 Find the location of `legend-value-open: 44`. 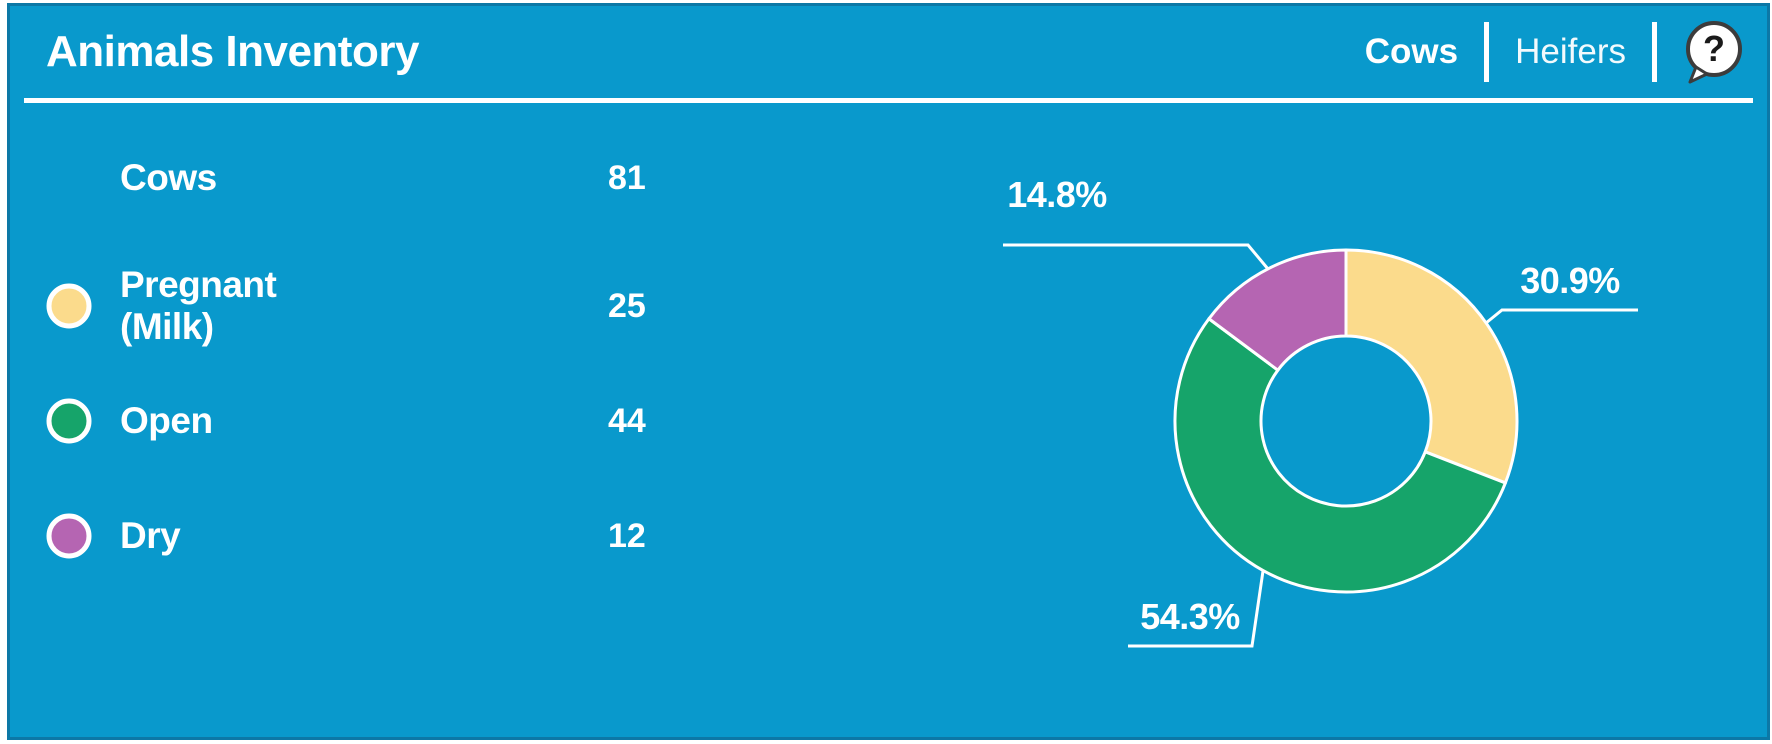

legend-value-open: 44 is located at coordinates (627, 420).